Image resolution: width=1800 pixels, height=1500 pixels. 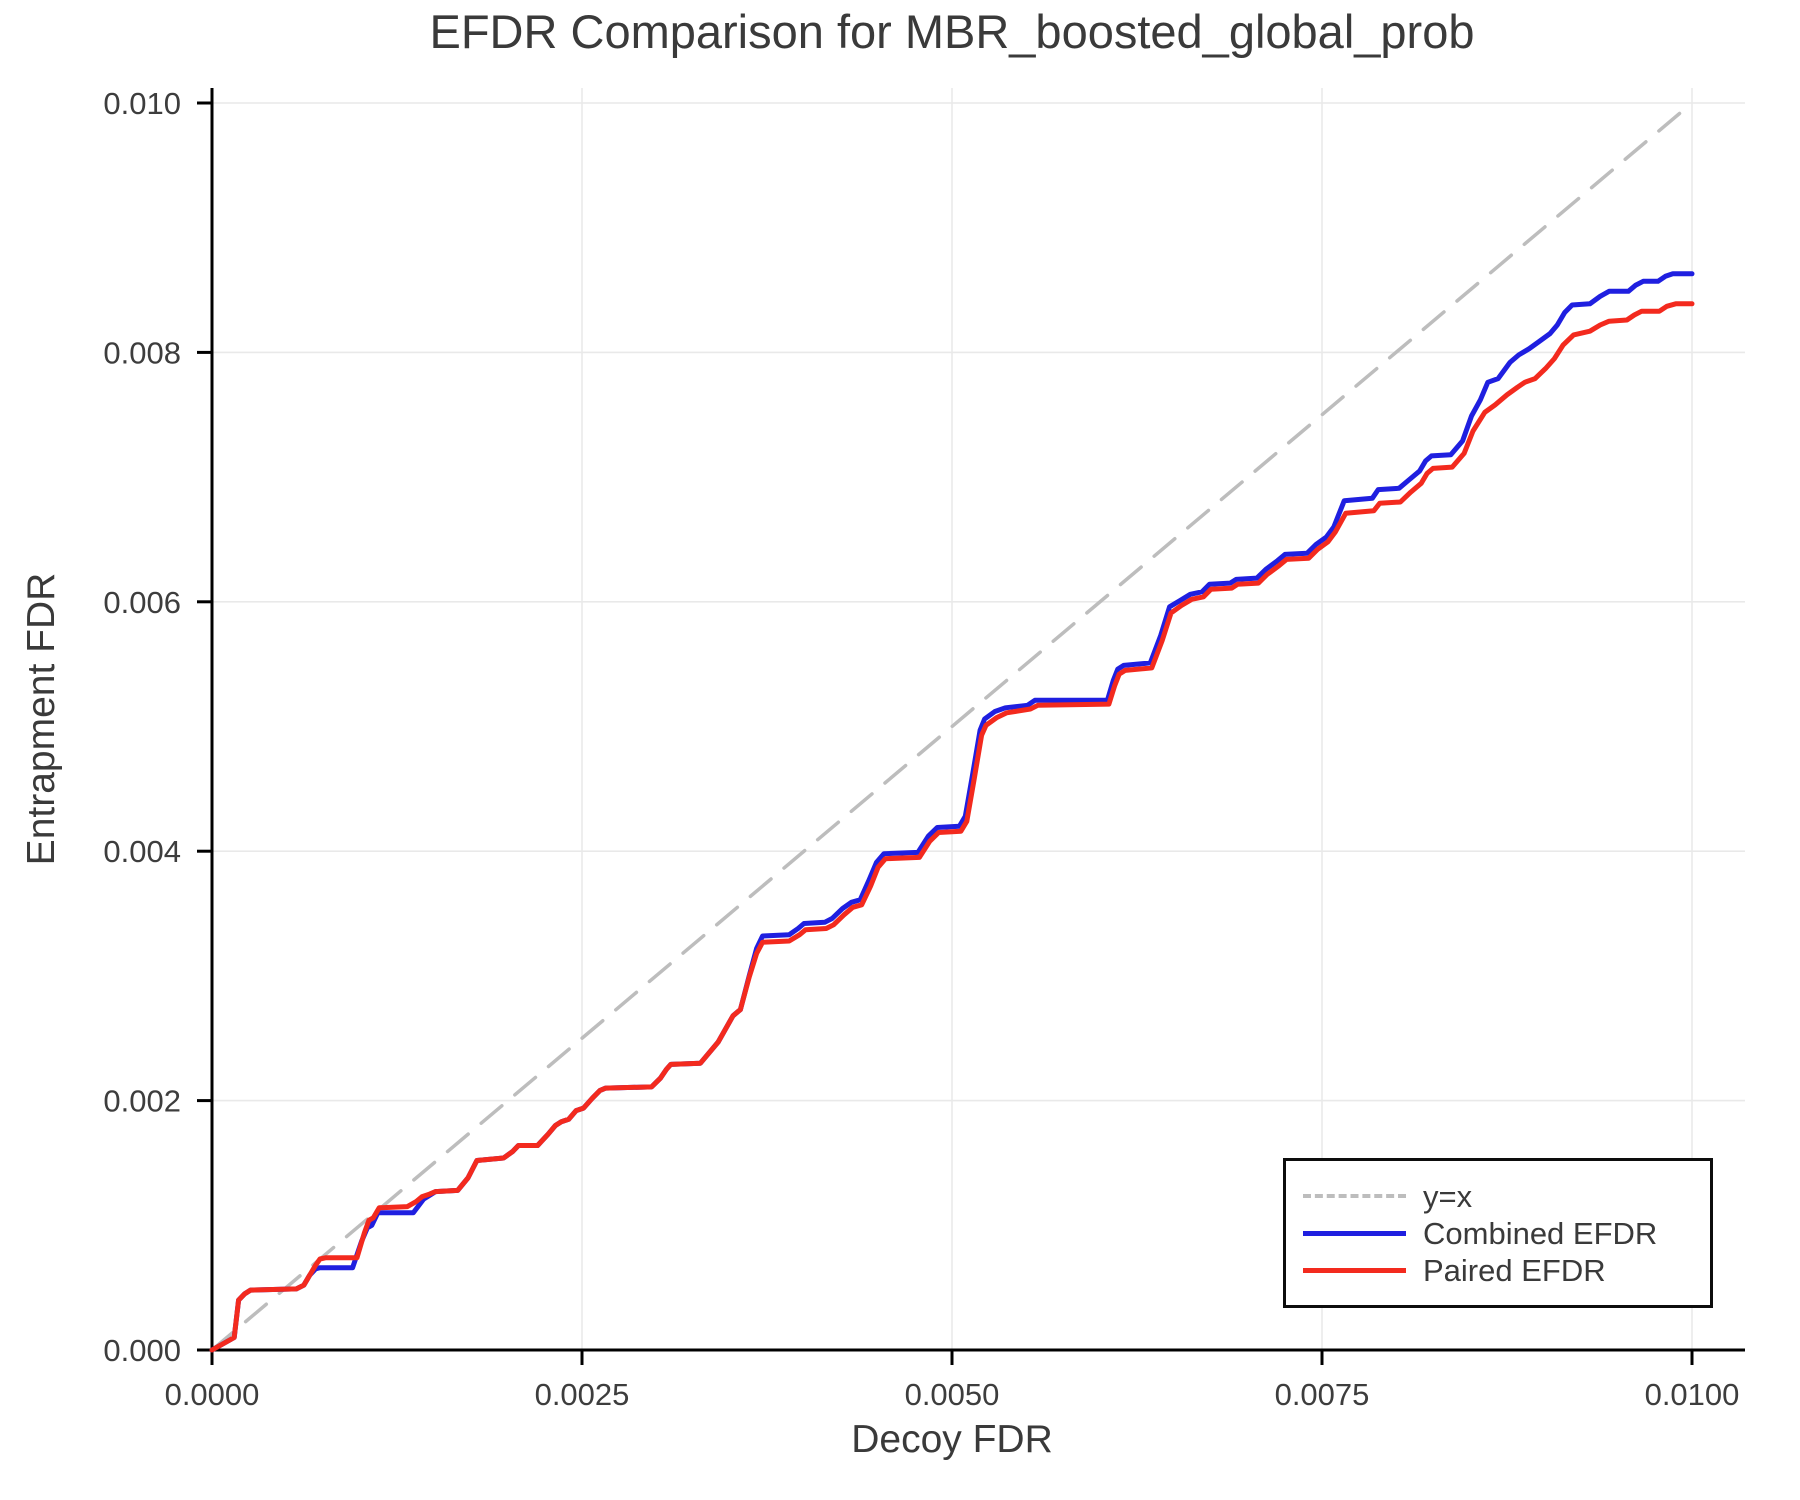 I want to click on legend: y=x Combined EFDR Paired EFDR, so click(x=1498, y=1233).